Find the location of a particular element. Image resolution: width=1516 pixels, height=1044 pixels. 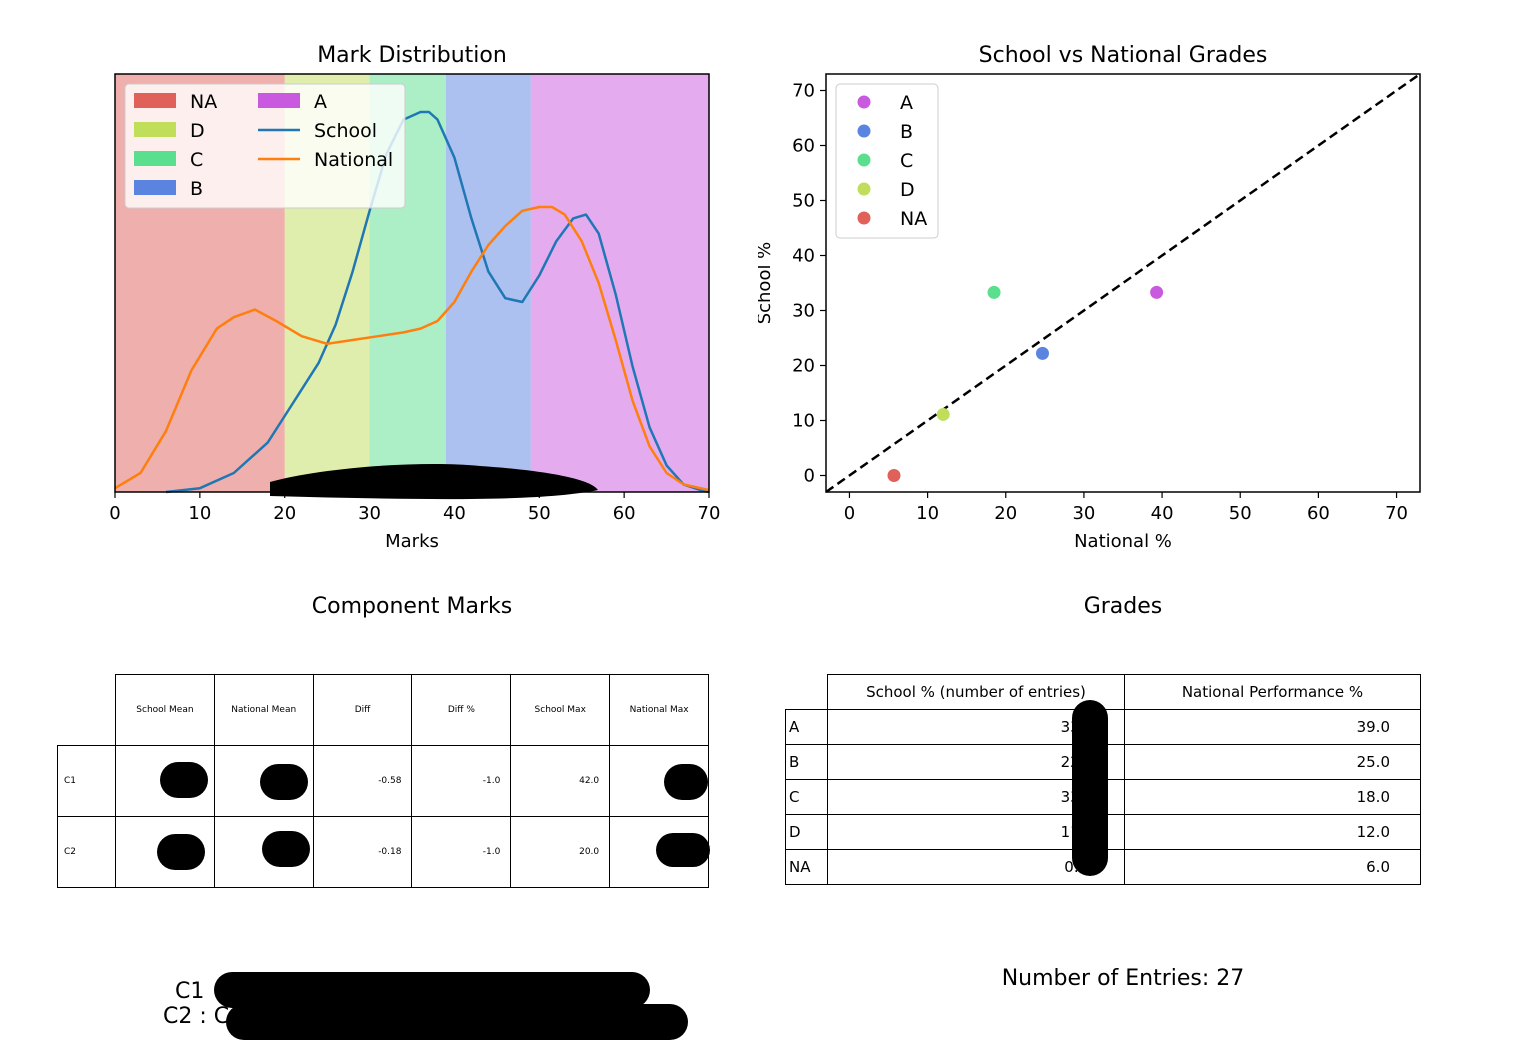

table-cell: 18.0 is located at coordinates (1272, 797).